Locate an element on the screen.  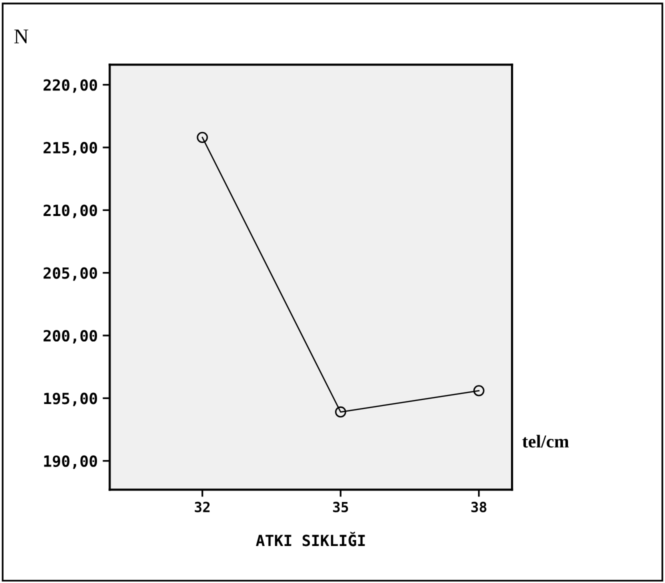
y-tick-label: 200,00 is located at coordinates (71, 337).